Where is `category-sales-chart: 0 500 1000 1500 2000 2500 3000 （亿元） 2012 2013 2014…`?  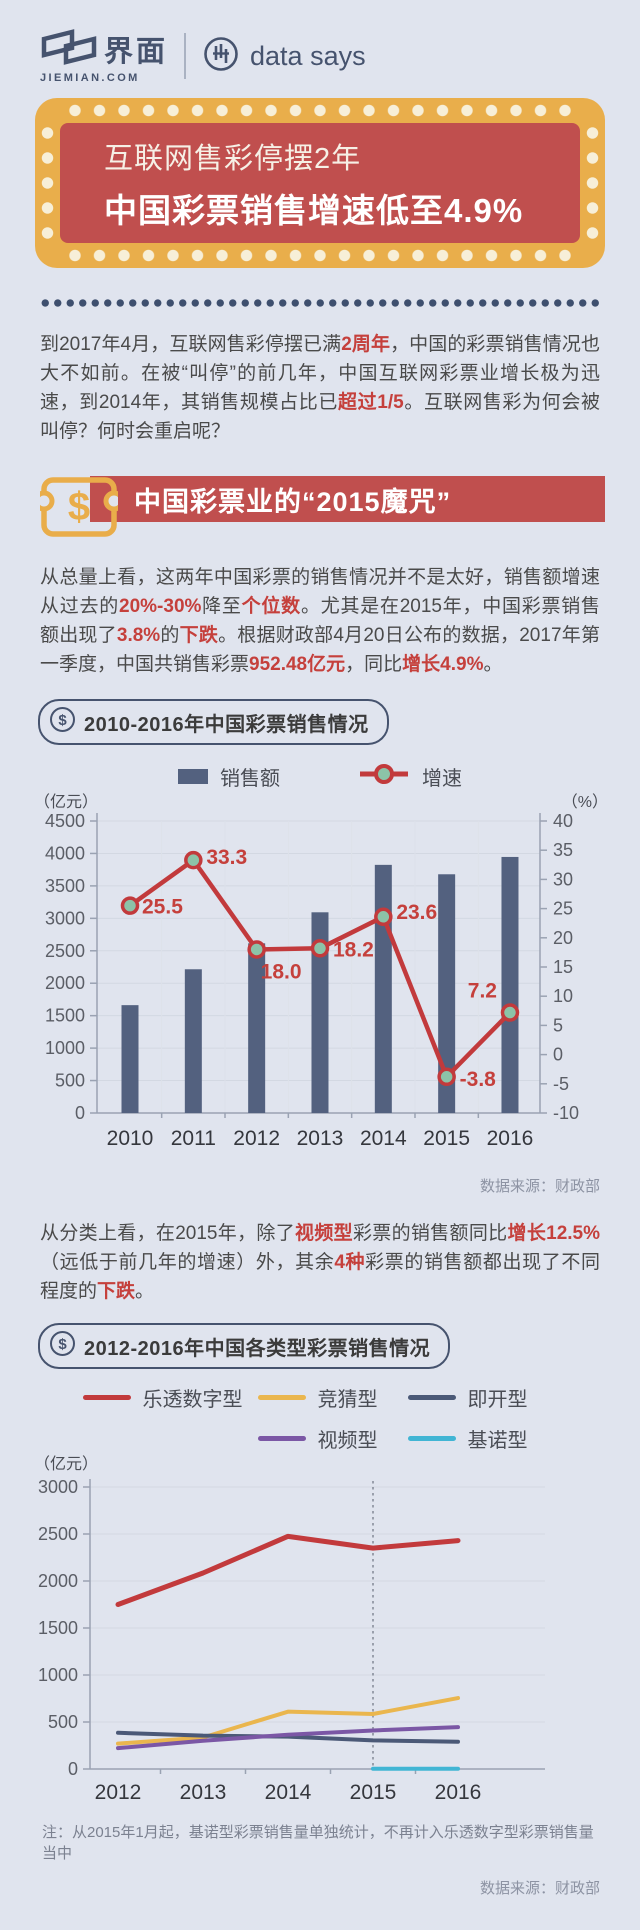
category-sales-chart: 0 500 1000 1500 2000 2500 3000 （亿元） 2012 2013 2014… is located at coordinates (289, 1629).